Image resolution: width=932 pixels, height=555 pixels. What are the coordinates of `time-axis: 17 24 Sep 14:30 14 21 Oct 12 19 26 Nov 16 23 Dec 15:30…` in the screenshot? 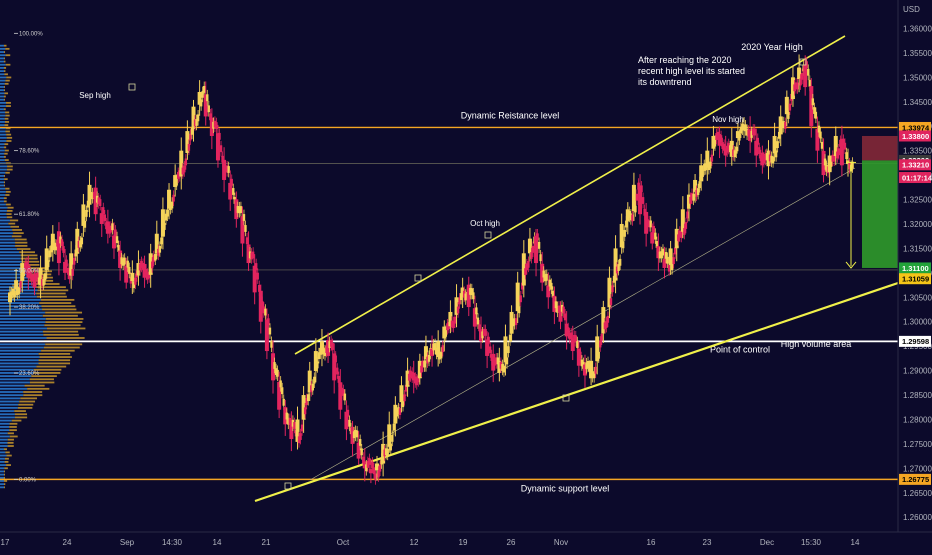 It's located at (466, 541).